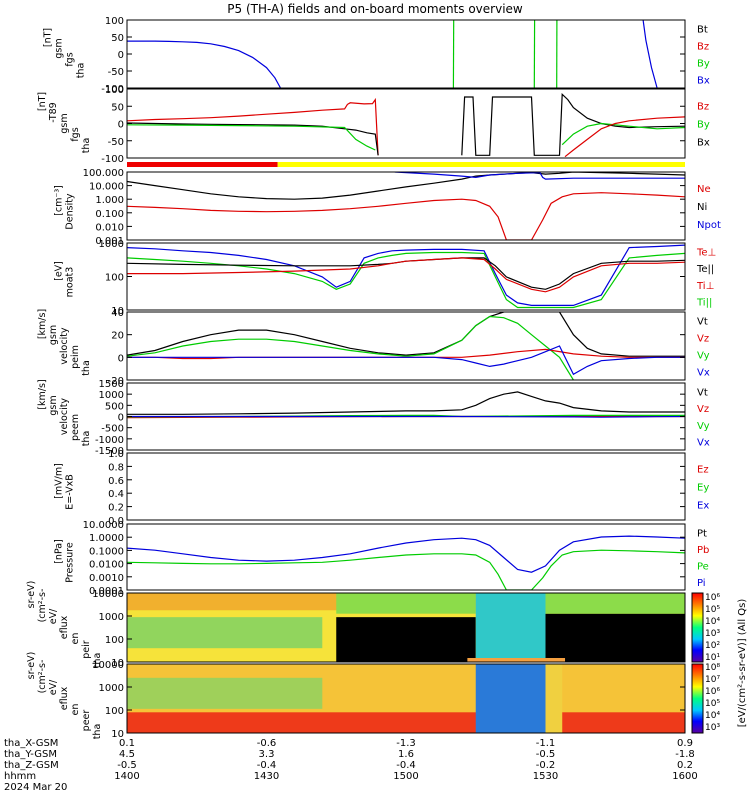  Describe the element at coordinates (406, 275) in the screenshot. I see `series-line-ti` at that location.